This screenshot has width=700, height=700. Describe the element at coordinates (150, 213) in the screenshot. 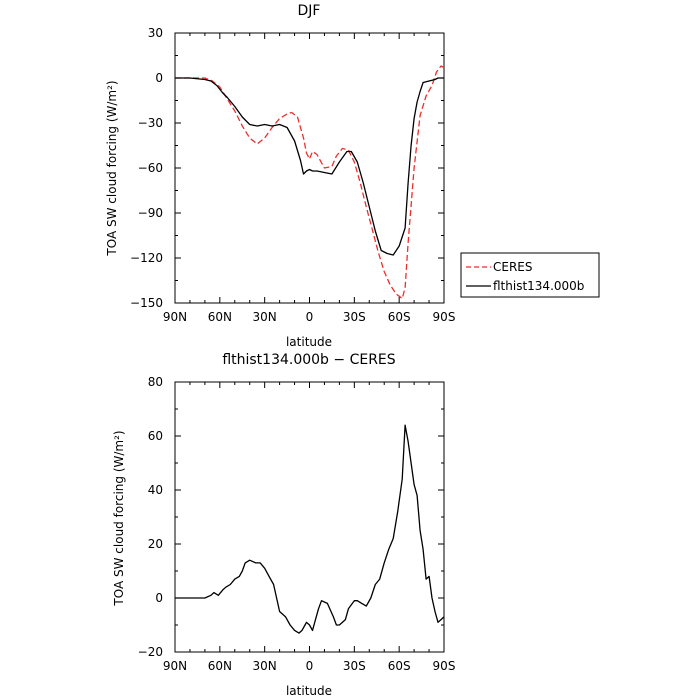

I see `y-tick-label: −90` at that location.